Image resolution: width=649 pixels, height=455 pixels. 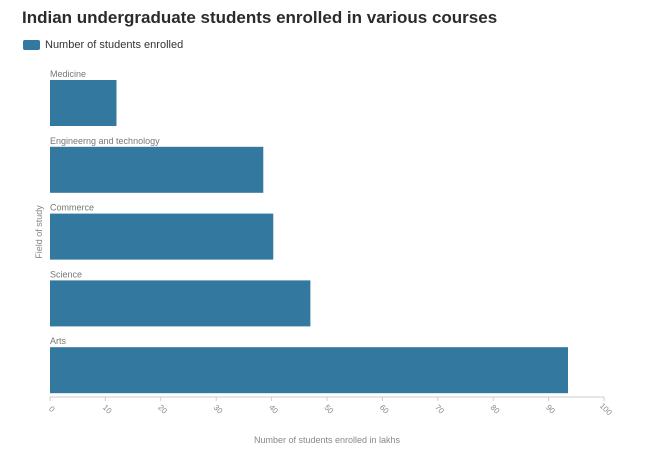 I want to click on bar-commerce, so click(x=162, y=236).